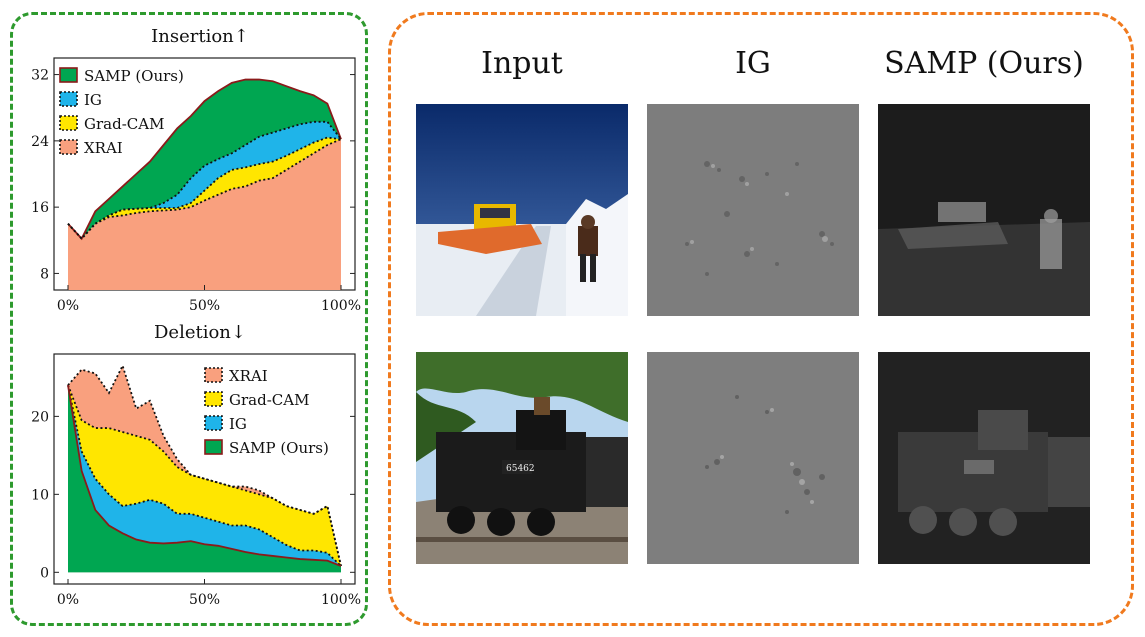 Image resolution: width=1145 pixels, height=637 pixels. I want to click on insertion-title-text: Insertion, so click(192, 36).